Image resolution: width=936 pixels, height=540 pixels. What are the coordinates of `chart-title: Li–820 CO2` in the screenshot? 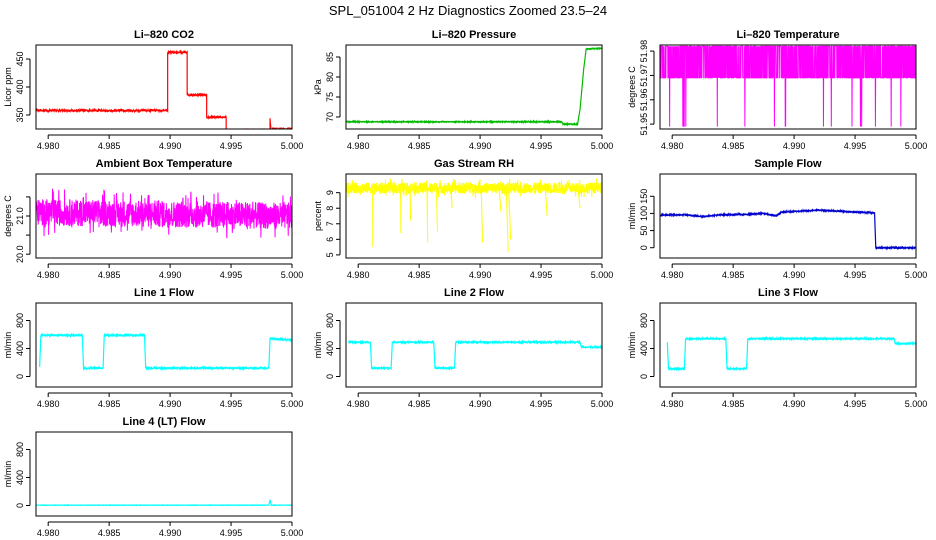 It's located at (164, 35).